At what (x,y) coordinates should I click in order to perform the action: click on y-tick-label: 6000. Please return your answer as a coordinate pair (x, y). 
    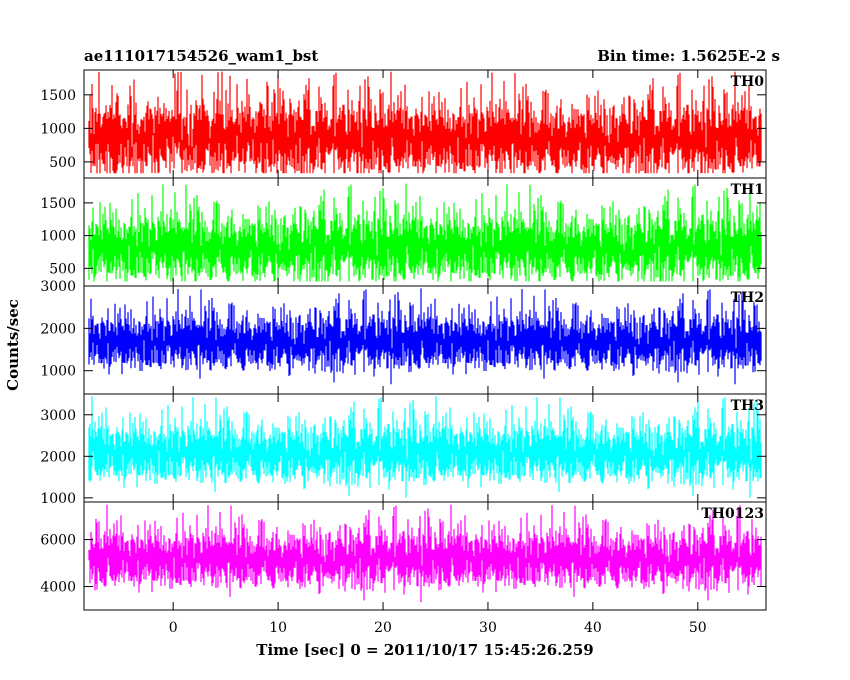
    Looking at the image, I should click on (58, 541).